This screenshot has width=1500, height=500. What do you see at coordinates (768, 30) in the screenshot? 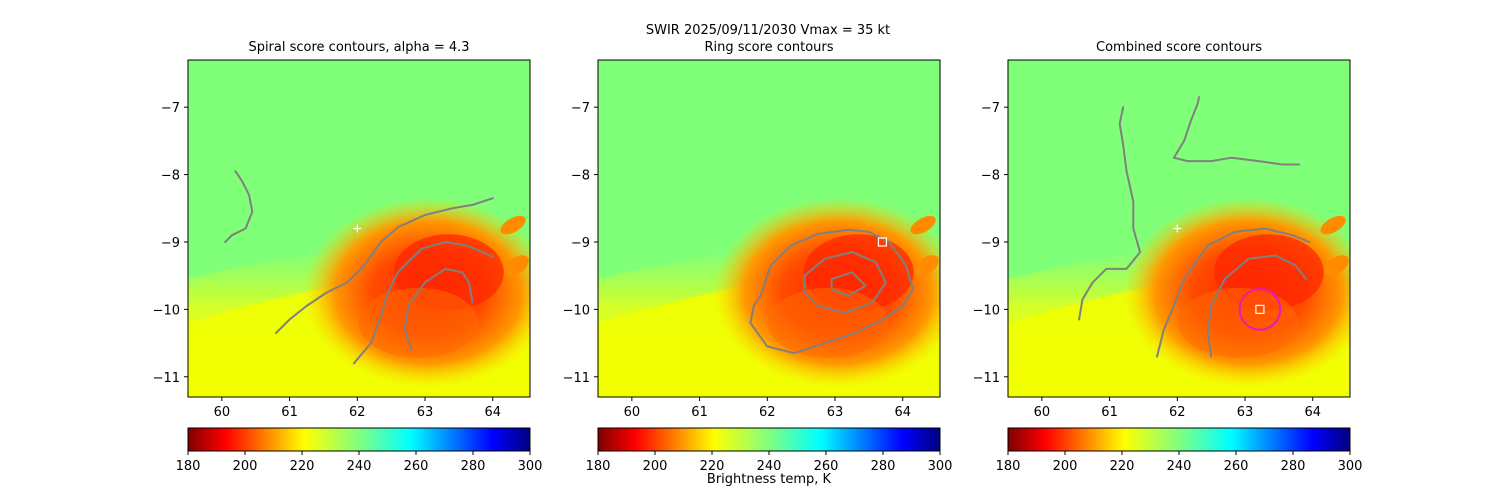
I see `figure-suptitle: SWIR 2025/09/11/2030 Vmax = 35 kt` at bounding box center [768, 30].